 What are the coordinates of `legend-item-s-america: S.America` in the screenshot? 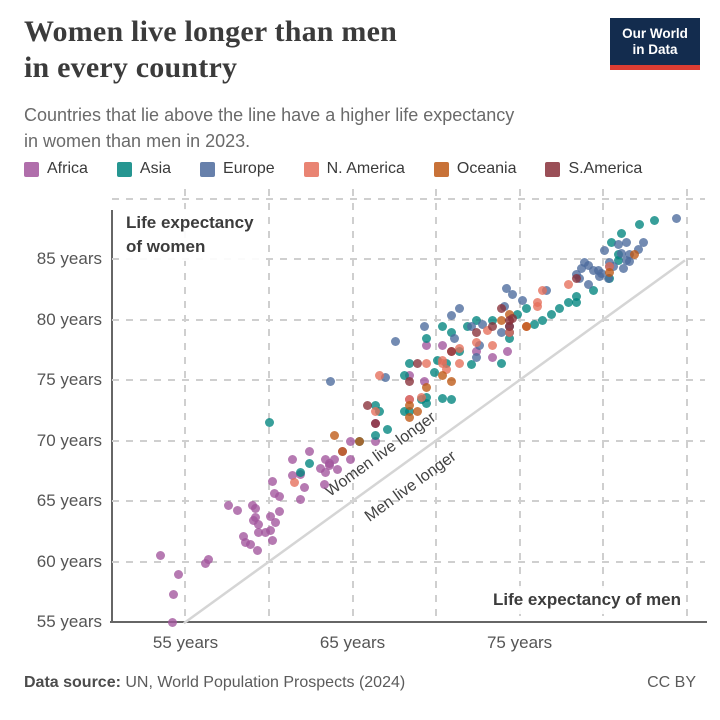 It's located at (593, 169).